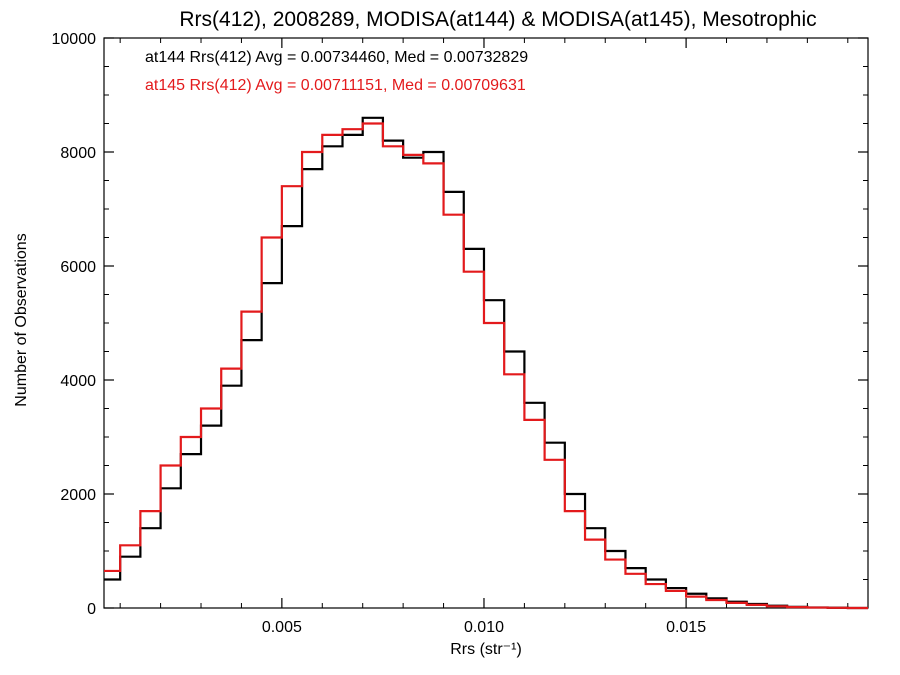  I want to click on y-tick-label: 10000, so click(74, 39).